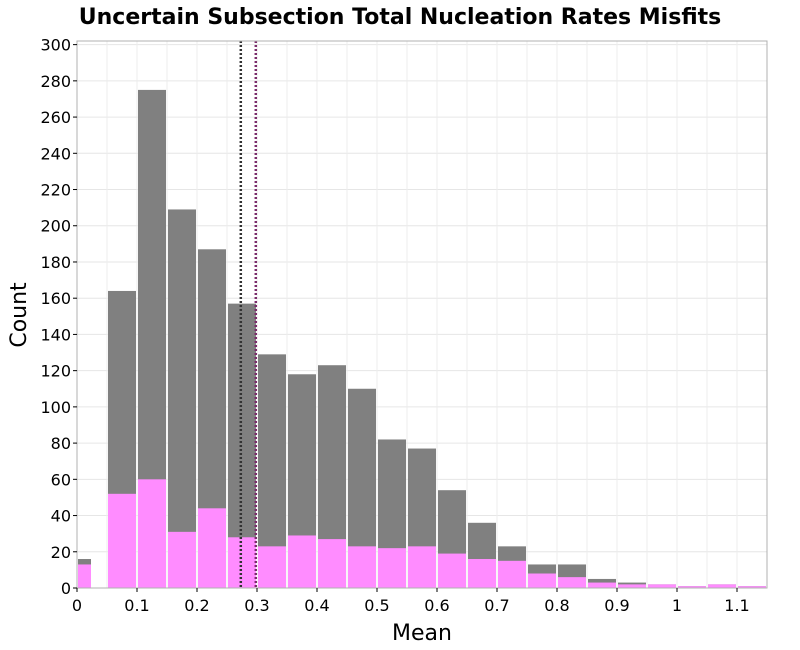 This screenshot has height=650, width=800. Describe the element at coordinates (677, 605) in the screenshot. I see `x-tick-label: 1` at that location.